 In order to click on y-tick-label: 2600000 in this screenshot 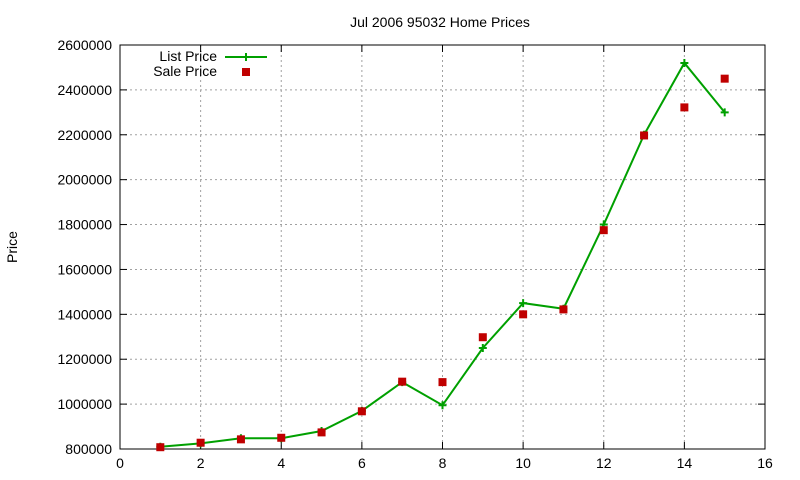, I will do `click(84, 45)`.